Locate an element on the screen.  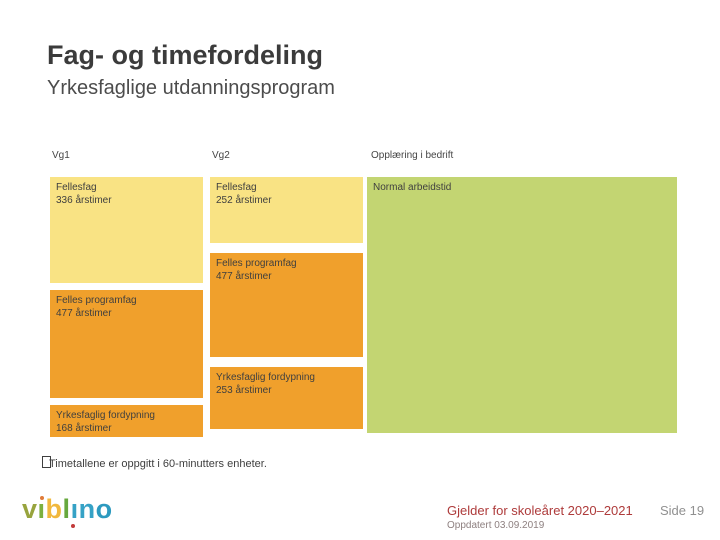
block-vg2-yrkesfaglig-fordypning: Yrkesfaglig fordypning 253 årstimer is located at coordinates (286, 398).